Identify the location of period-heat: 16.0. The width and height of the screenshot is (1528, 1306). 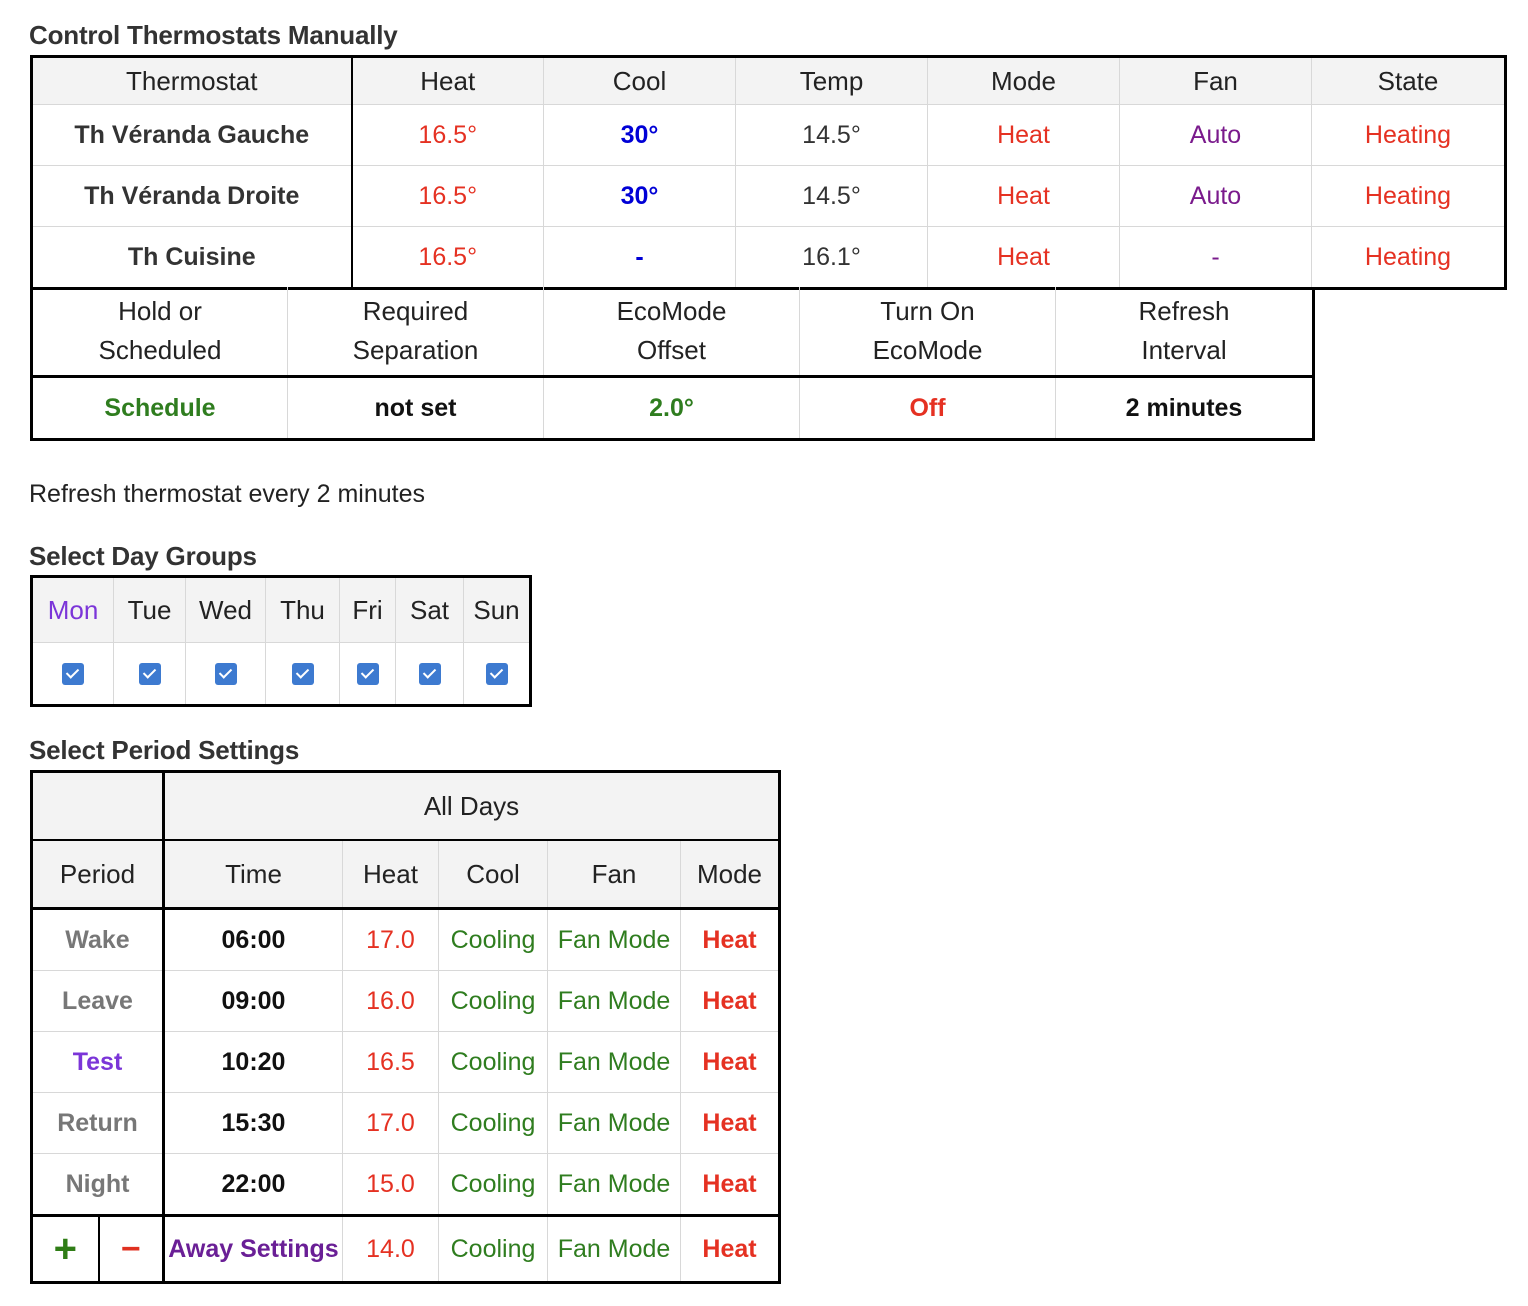
(390, 1001).